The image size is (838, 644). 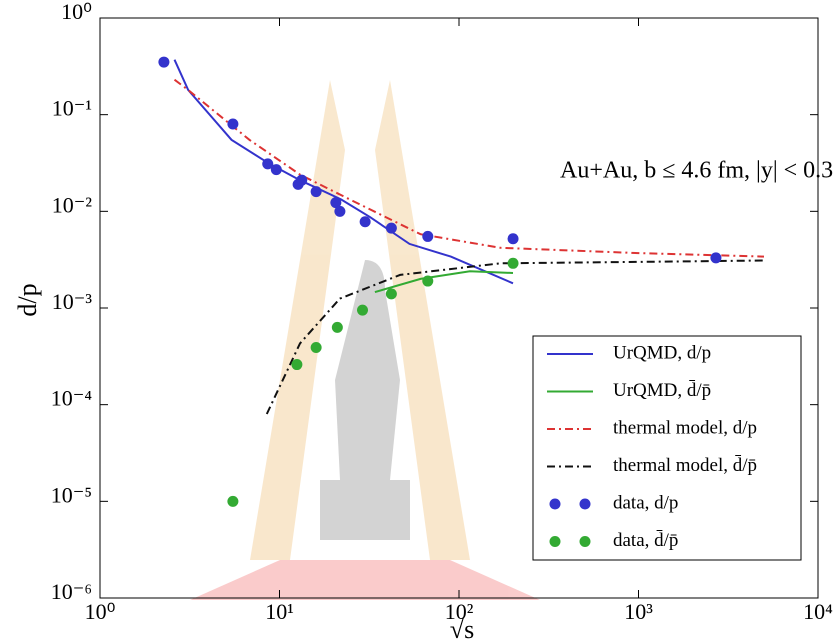 I want to click on y-tick-label: 10⁻³, so click(x=72, y=301).